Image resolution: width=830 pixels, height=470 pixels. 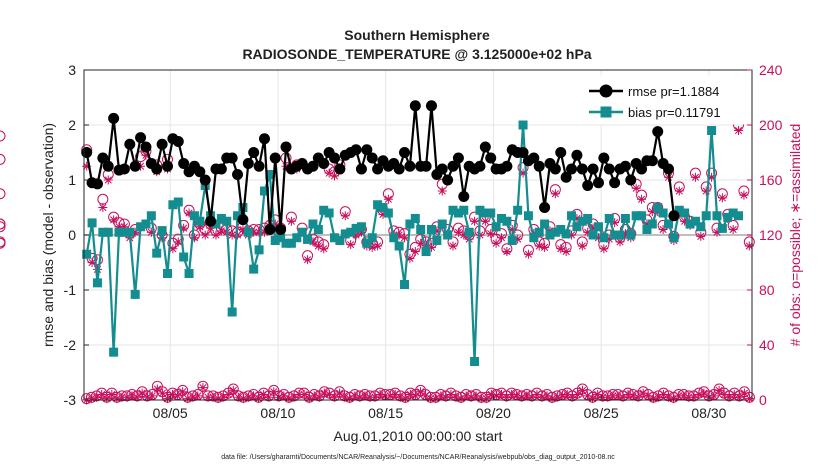 What do you see at coordinates (76, 235) in the screenshot?
I see `left-axis-ticks: -3 -2 -1 0 1 2 3` at bounding box center [76, 235].